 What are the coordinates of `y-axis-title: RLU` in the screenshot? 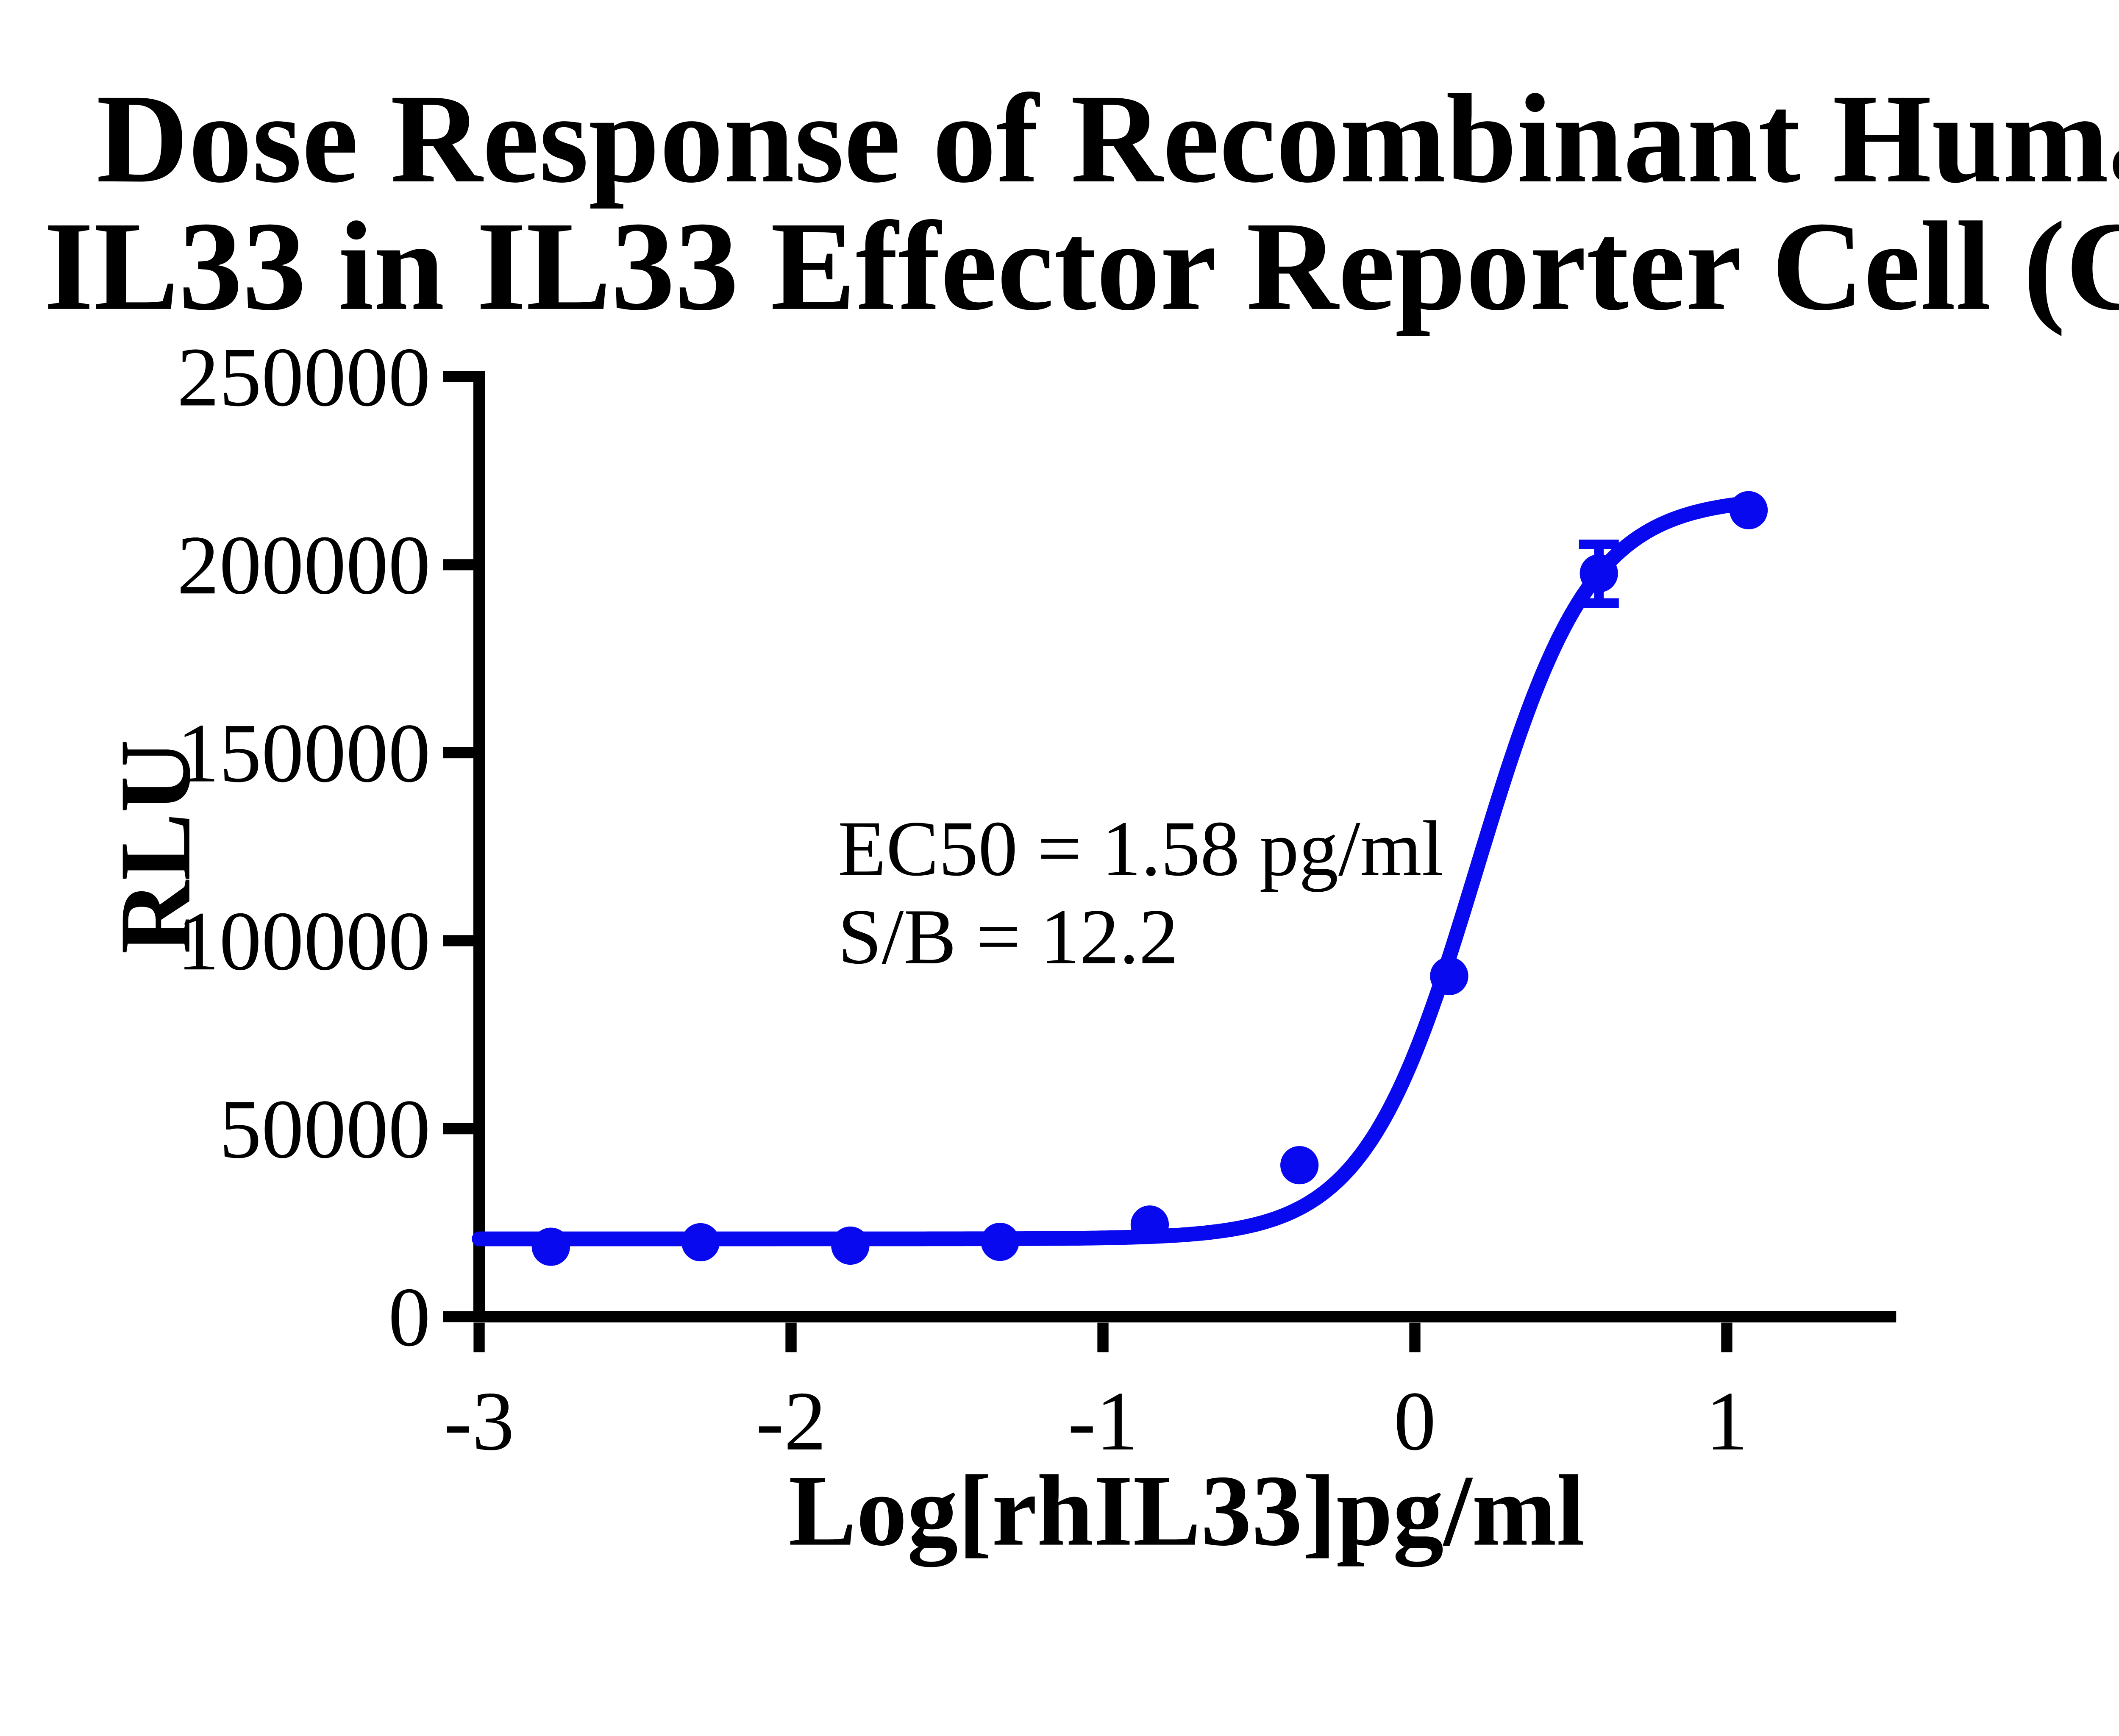 It's located at (155, 847).